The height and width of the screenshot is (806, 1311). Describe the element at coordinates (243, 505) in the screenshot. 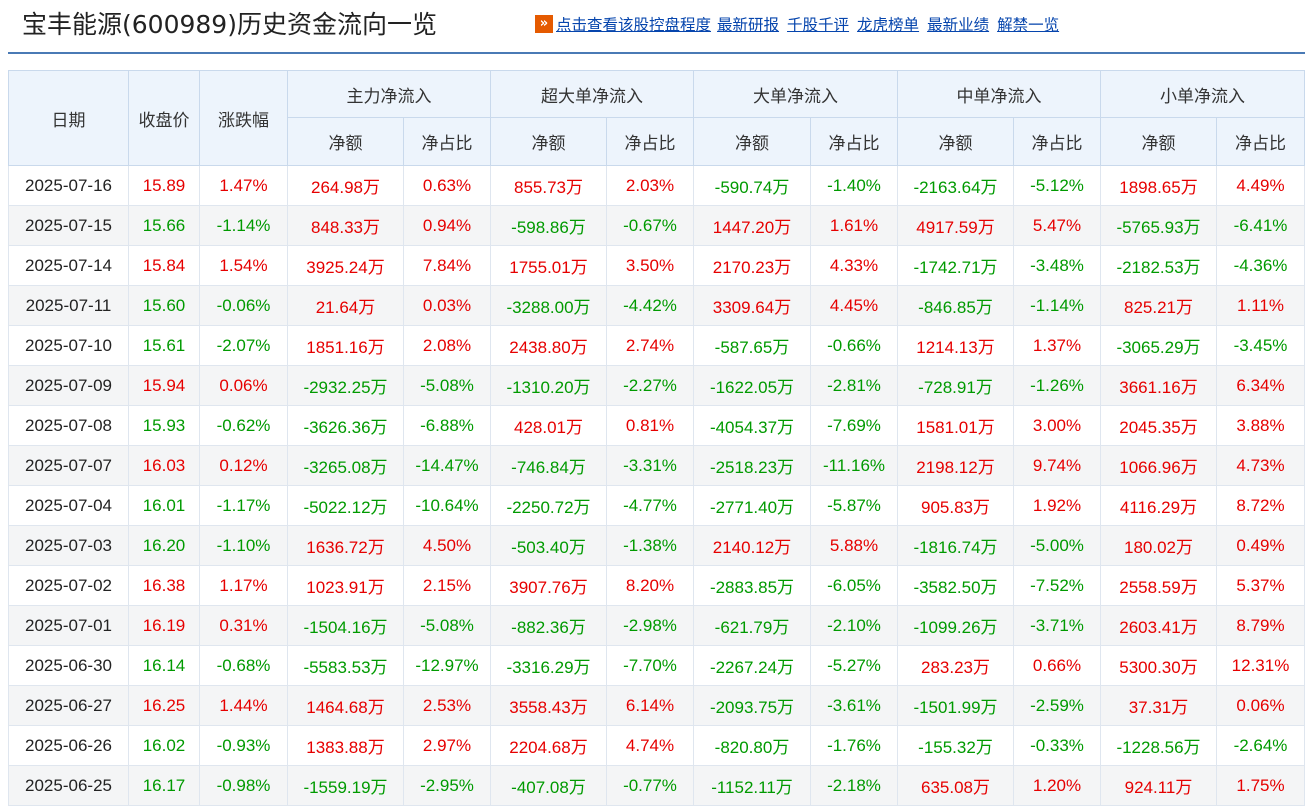

I see `cell-change: -1.17%` at that location.